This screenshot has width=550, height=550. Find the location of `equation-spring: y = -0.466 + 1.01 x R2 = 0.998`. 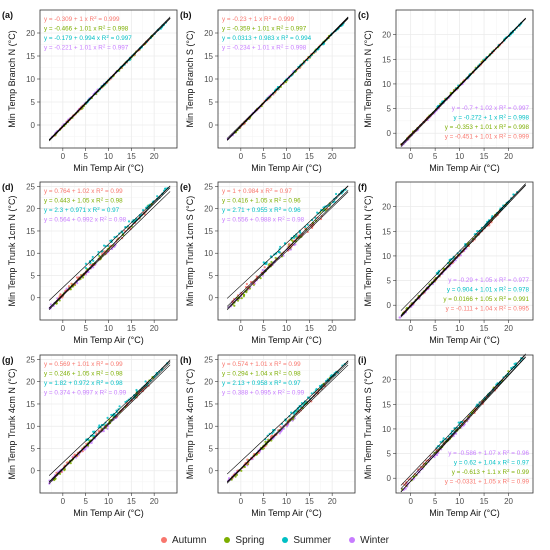

equation-spring: y = -0.466 + 1.01 x R2 = 0.998 is located at coordinates (86, 28).